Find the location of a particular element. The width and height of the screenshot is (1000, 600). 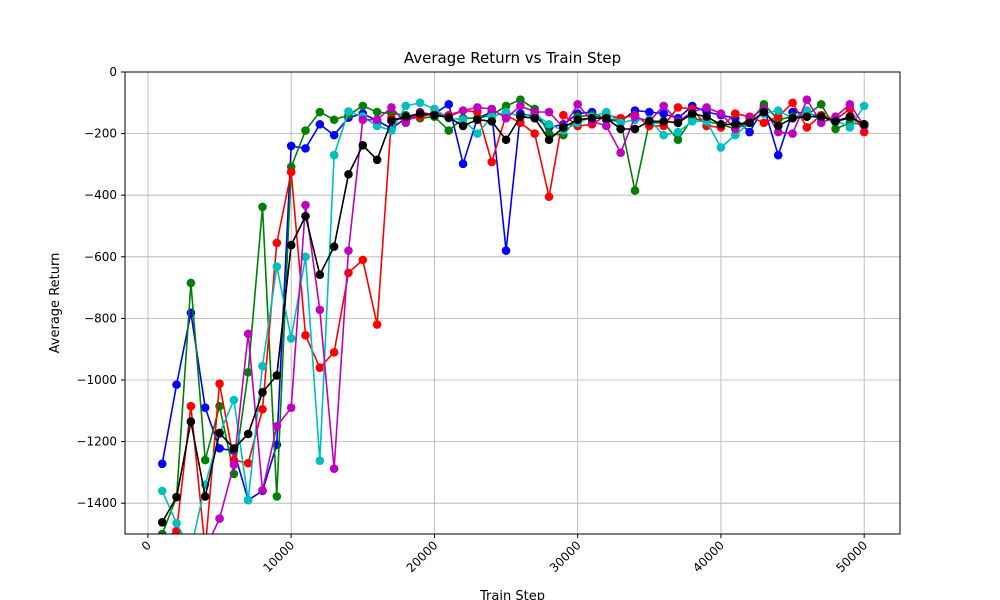

y-tick-label: −400 is located at coordinates (100, 195).